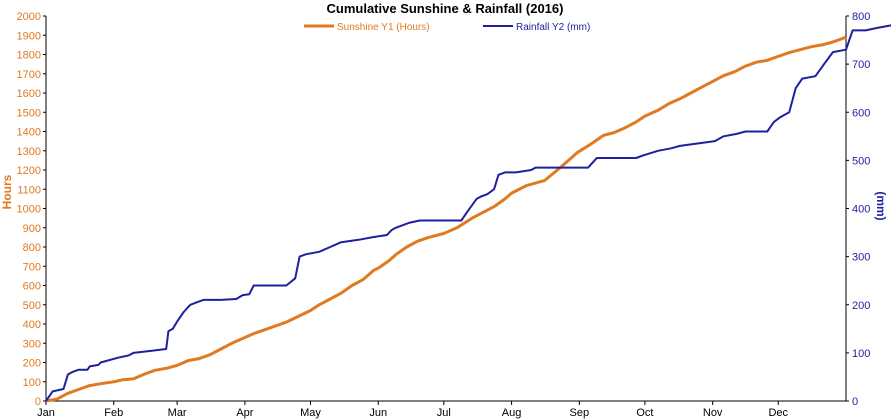  Describe the element at coordinates (580, 413) in the screenshot. I see `x-tick-label: Sep` at that location.